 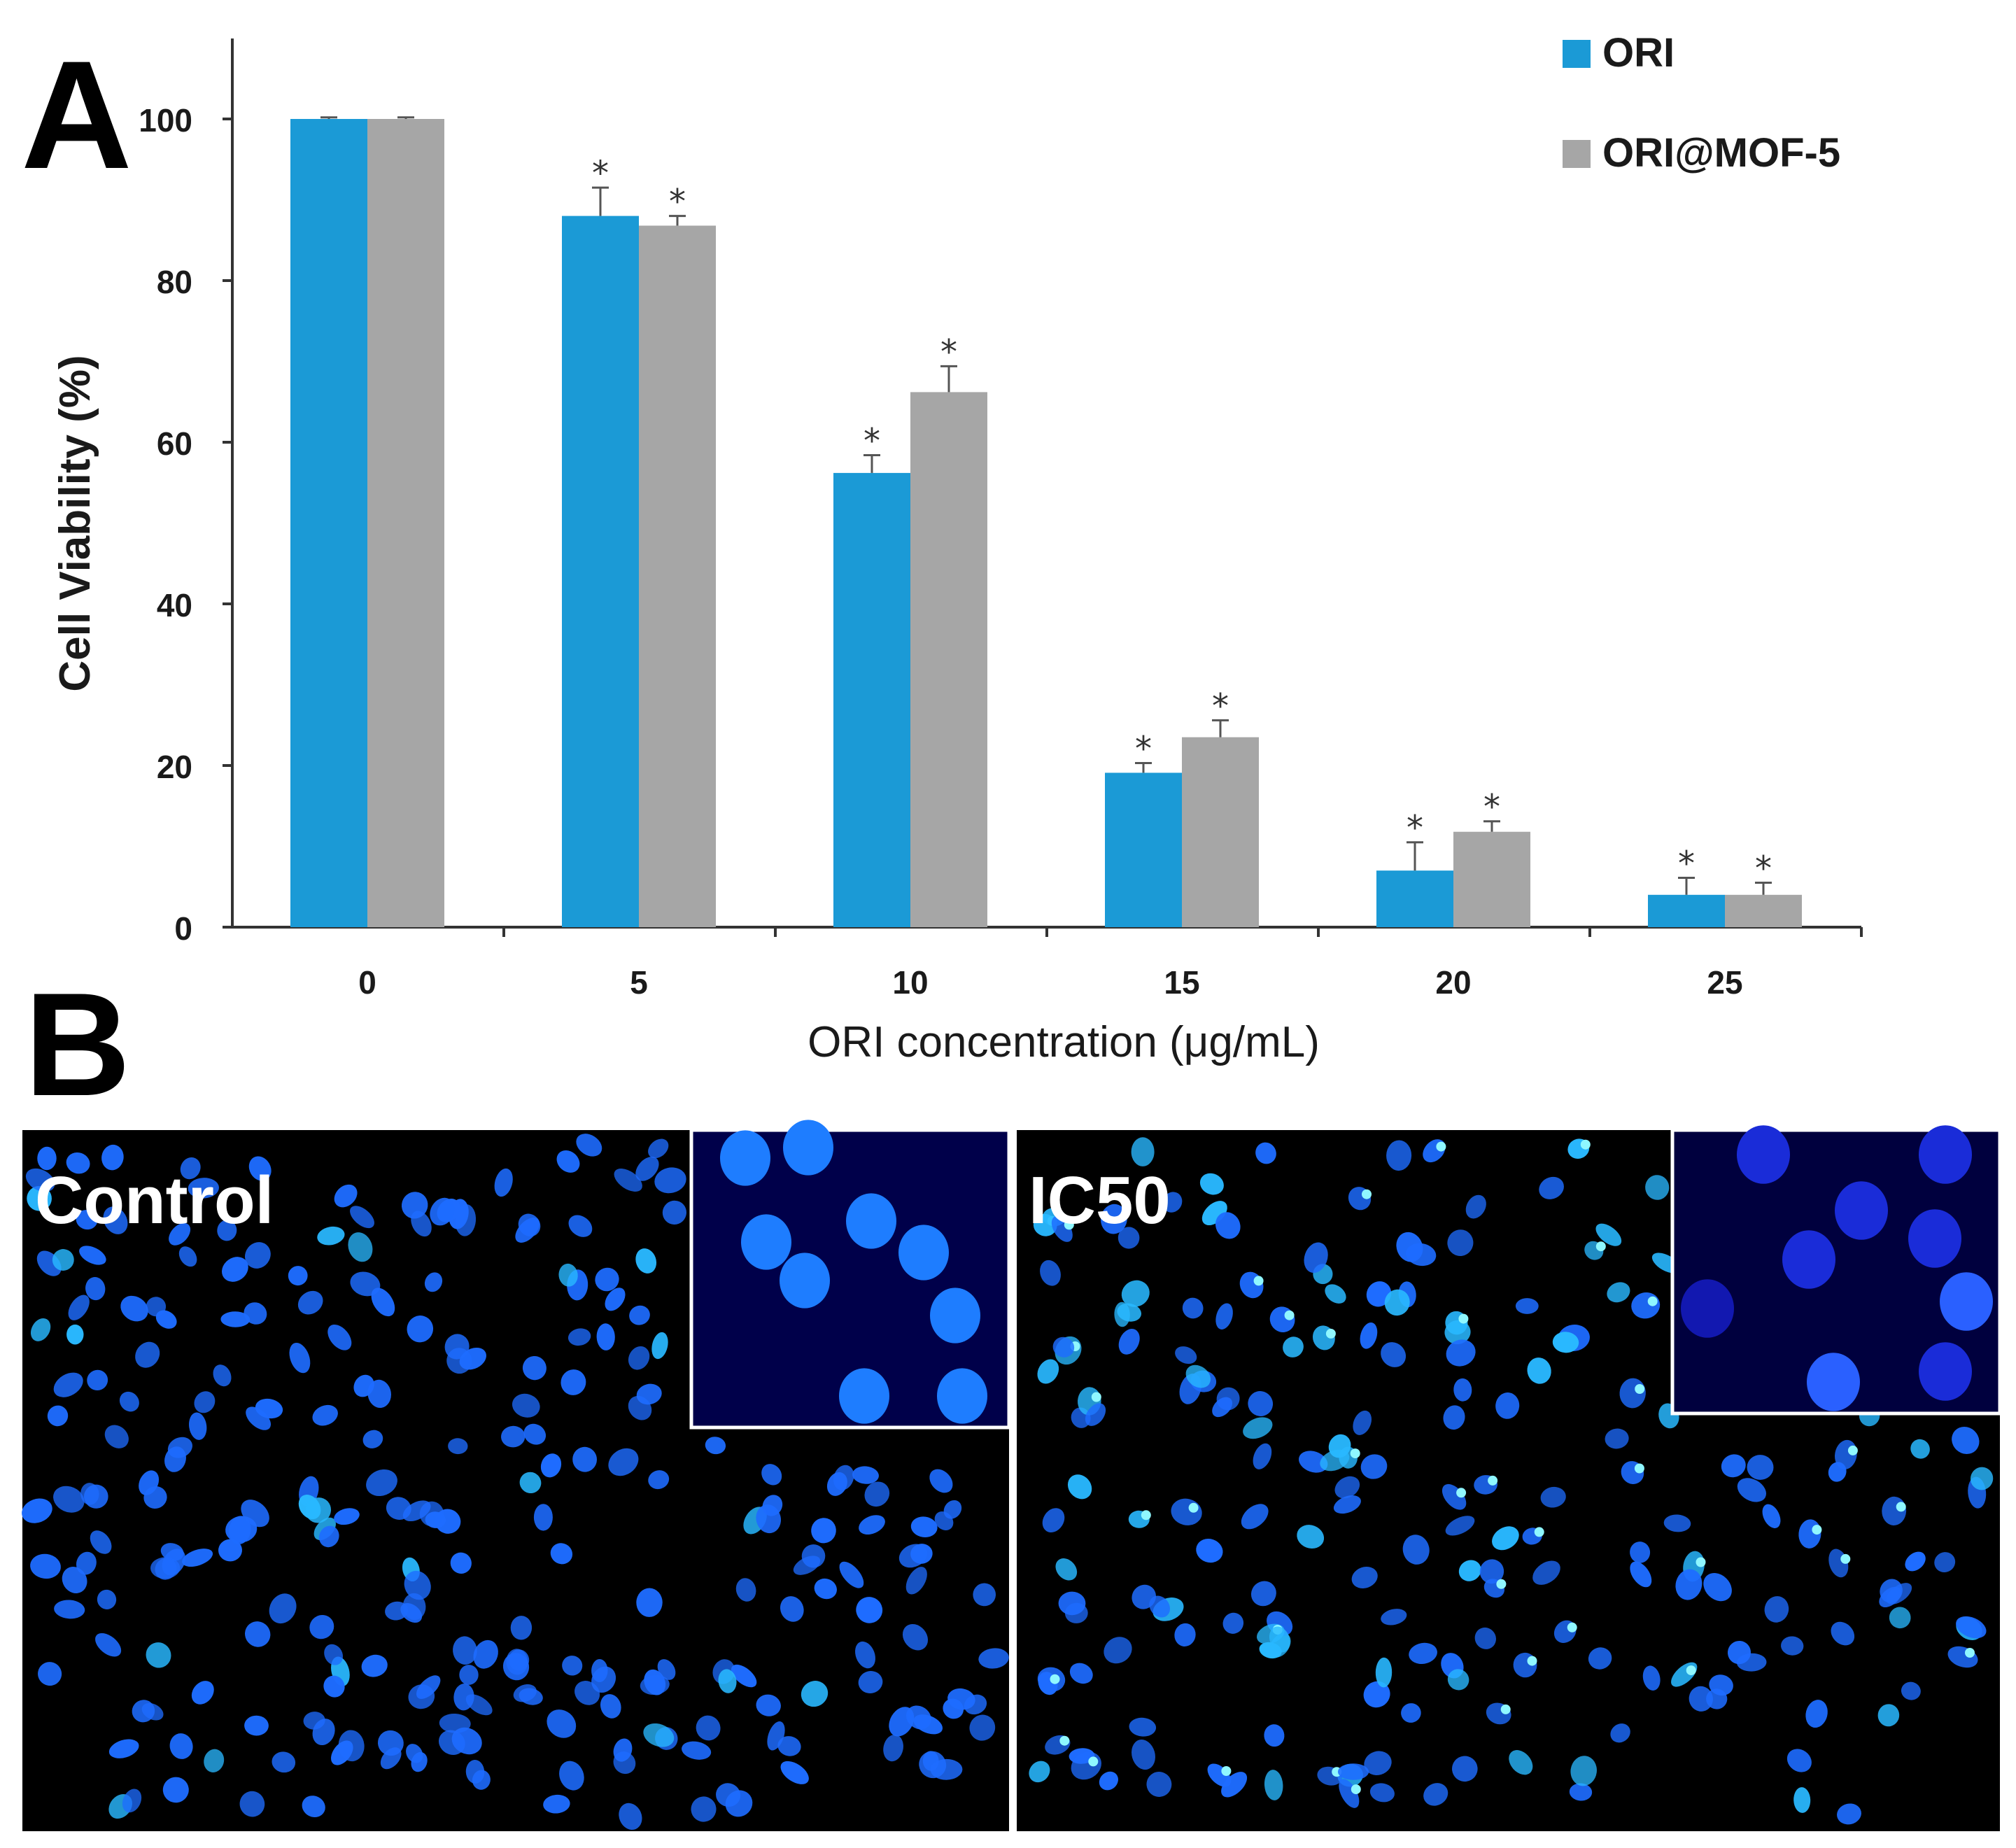 I want to click on ic50-inset, so click(x=1836, y=1271).